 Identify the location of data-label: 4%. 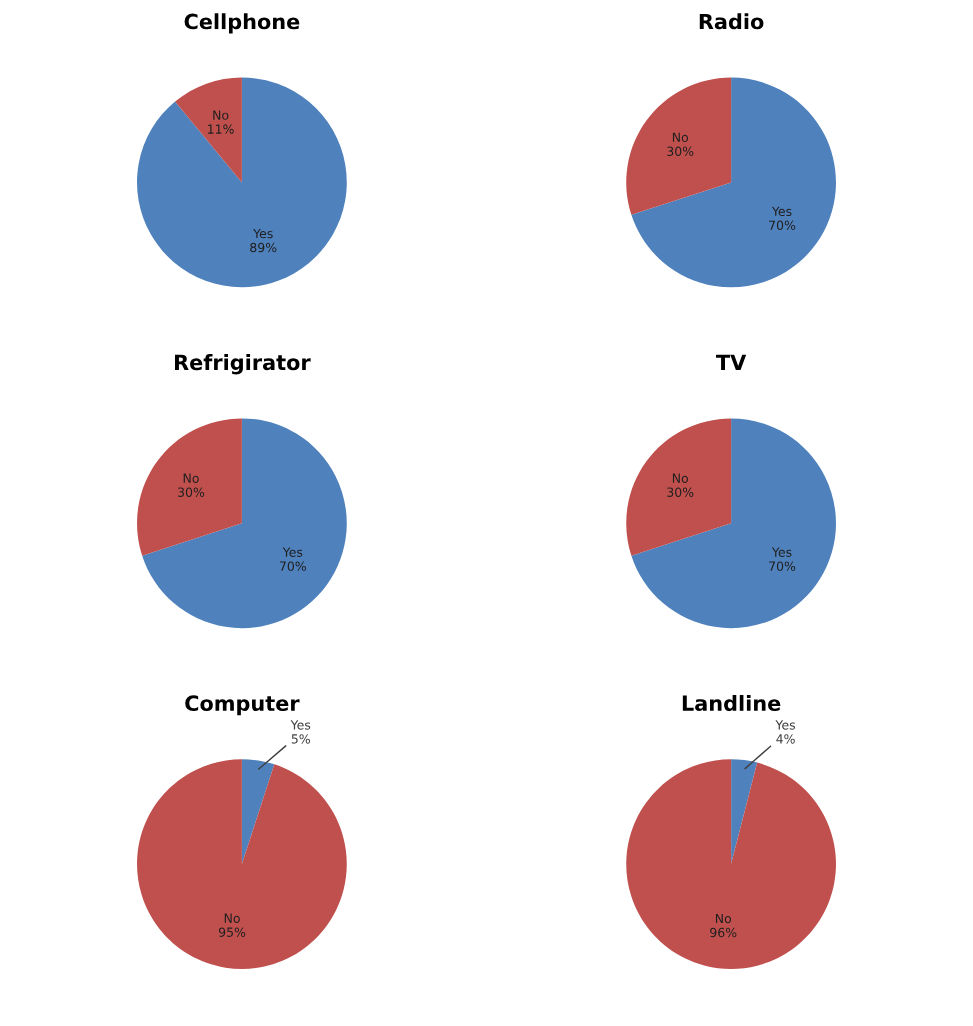
(785, 739).